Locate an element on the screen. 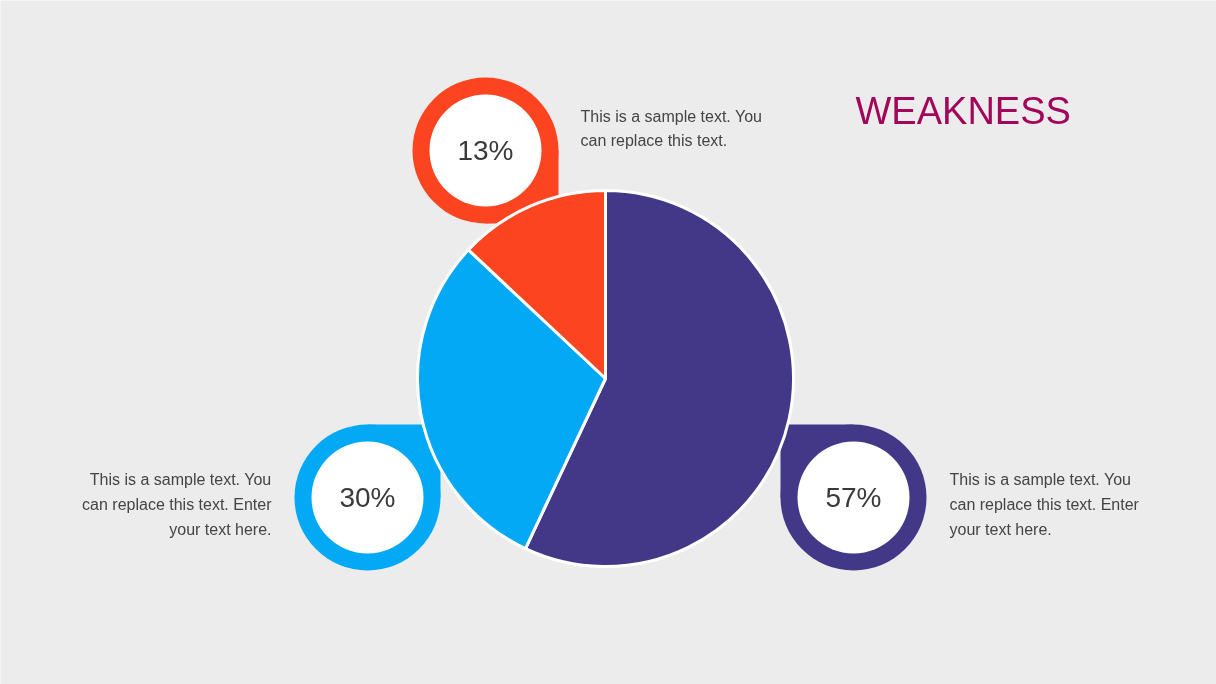 The height and width of the screenshot is (684, 1216). text: WEAKNESS is located at coordinates (963, 110).